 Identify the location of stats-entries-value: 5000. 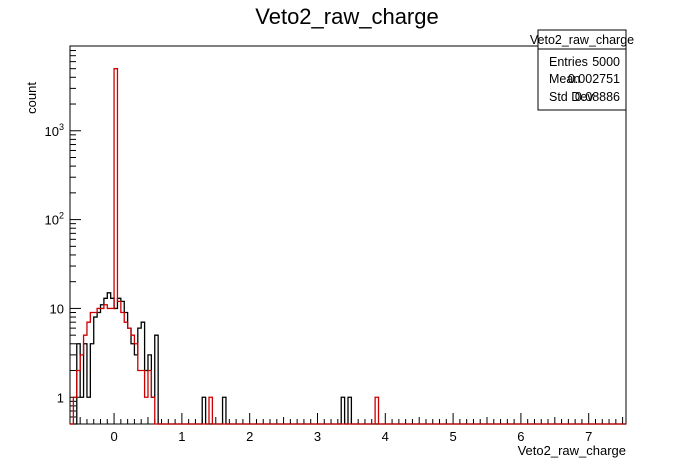
(606, 62).